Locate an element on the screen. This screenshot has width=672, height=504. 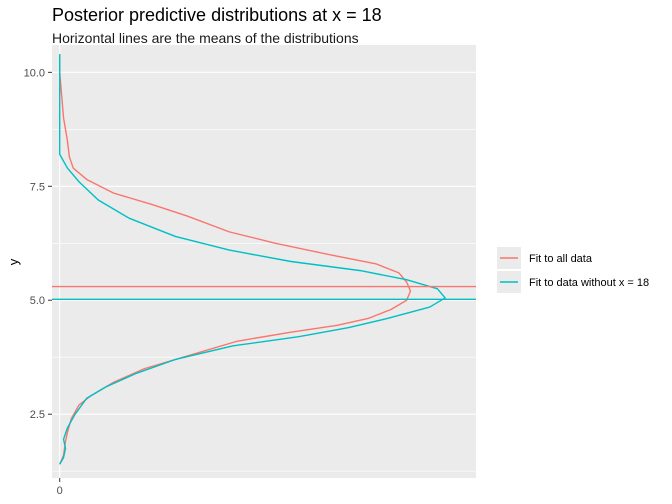
y-tick-label: 5.0 is located at coordinates (37, 301).